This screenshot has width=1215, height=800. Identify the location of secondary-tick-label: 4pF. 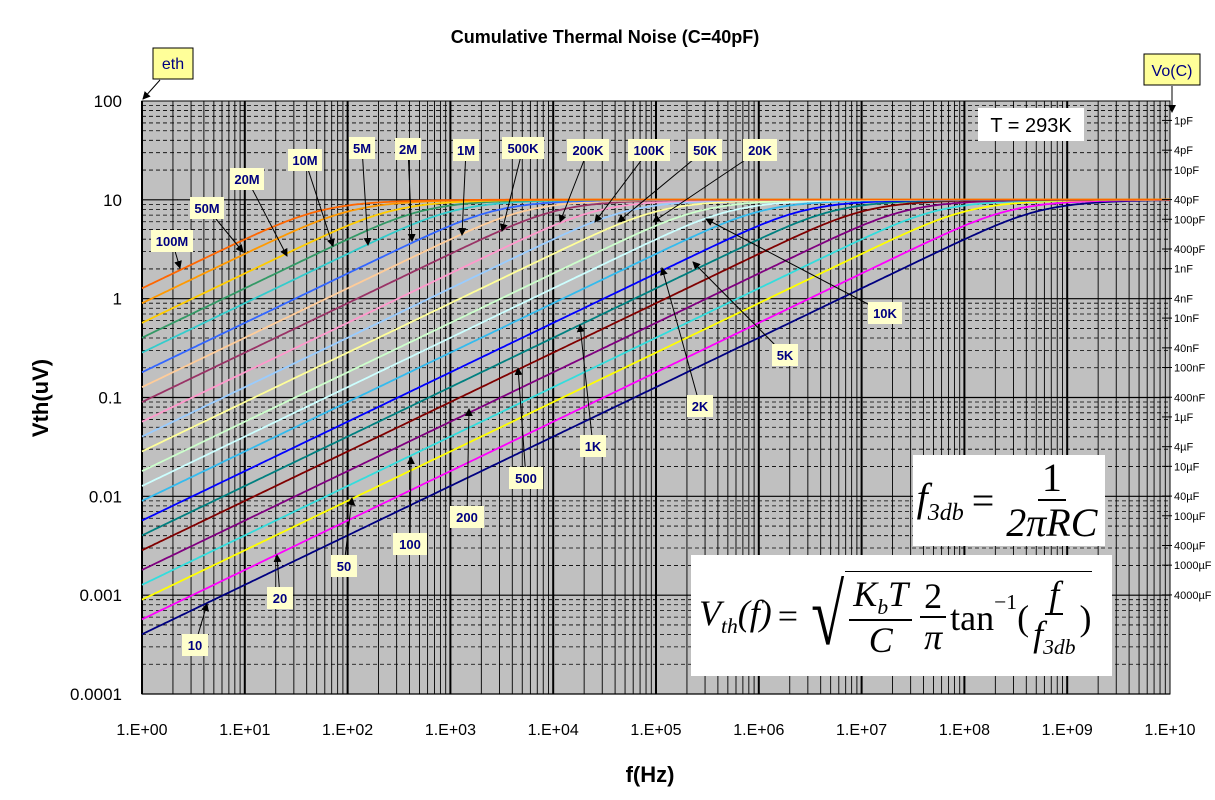
(1183, 151).